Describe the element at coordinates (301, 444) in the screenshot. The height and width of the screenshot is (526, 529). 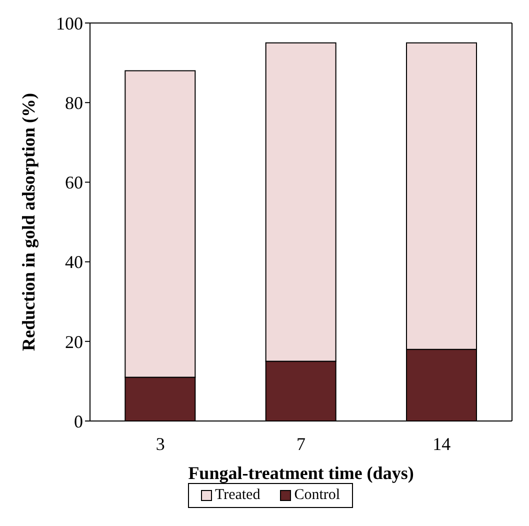
I see `x-tick-label: 7` at that location.